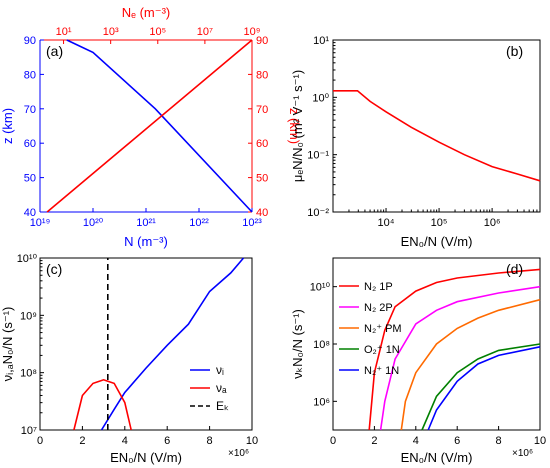  I want to click on y-tick-label: 10⁷, so click(29, 431).